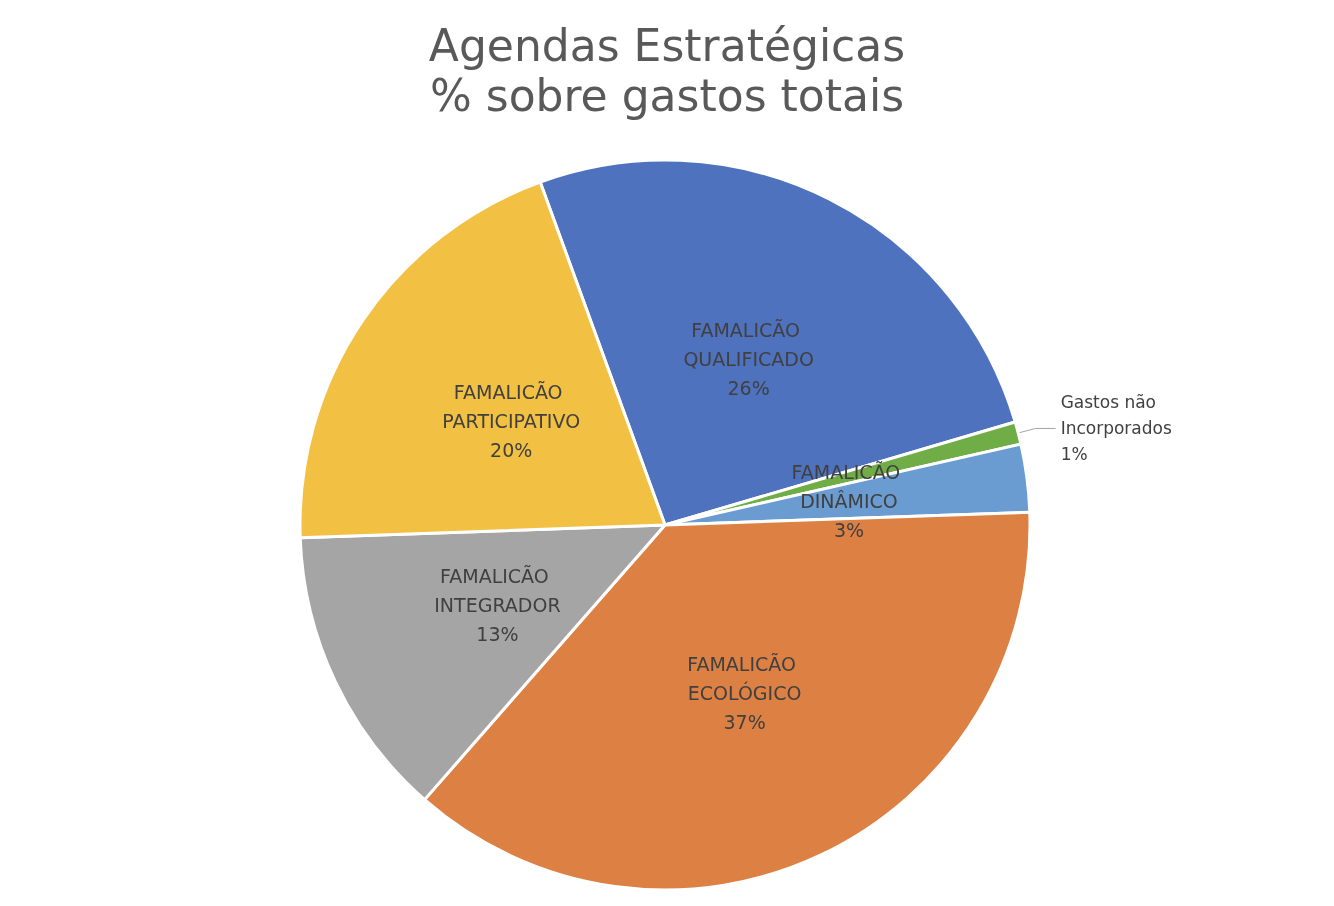 The image size is (1334, 906). I want to click on slice-label: FAMALICÃO DINÂMICO, so click(849, 487).